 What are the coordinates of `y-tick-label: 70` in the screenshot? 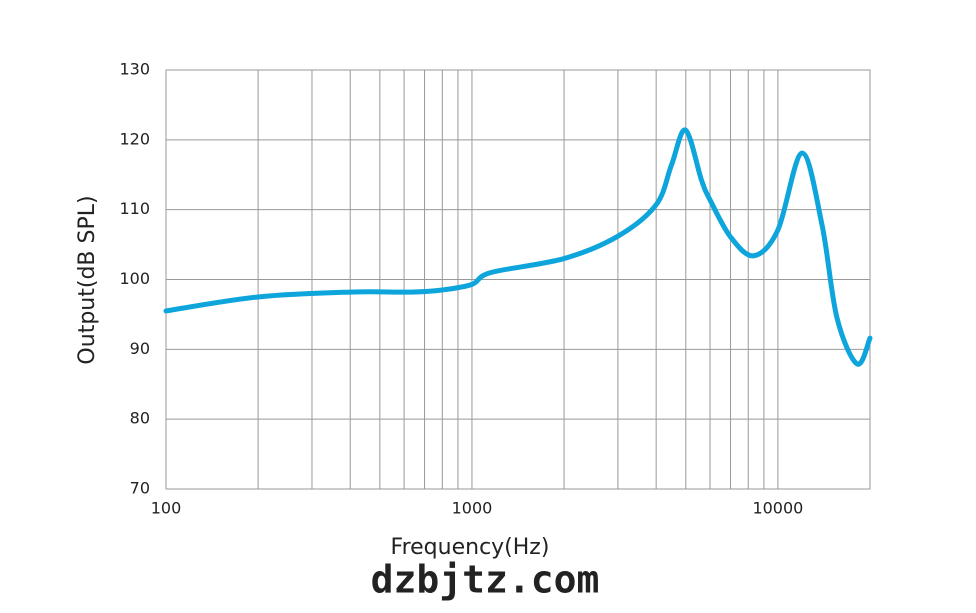 It's located at (140, 488).